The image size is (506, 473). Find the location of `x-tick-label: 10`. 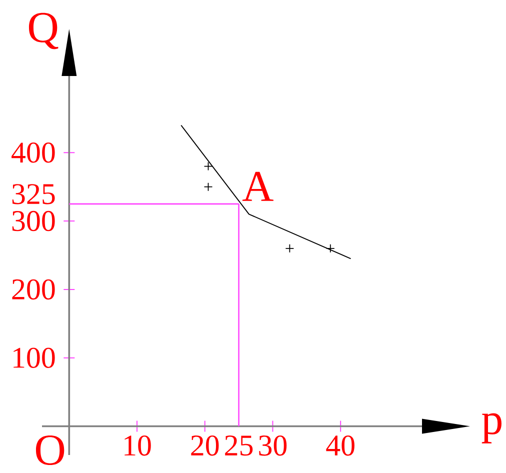

x-tick-label: 10 is located at coordinates (137, 445).